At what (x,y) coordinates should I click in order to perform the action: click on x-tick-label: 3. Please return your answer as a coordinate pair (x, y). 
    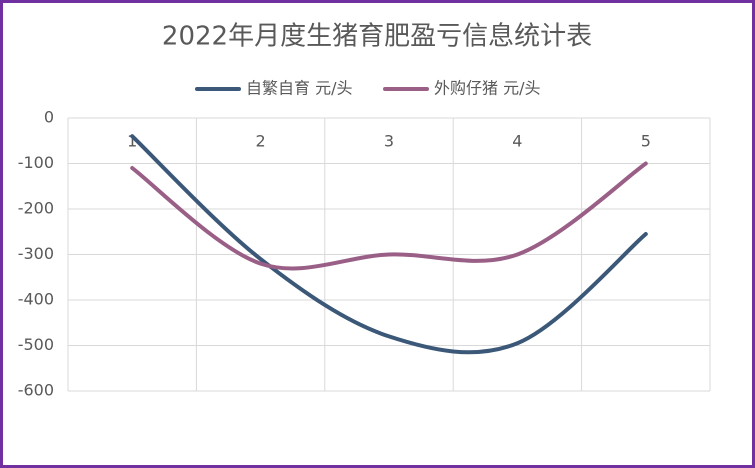
    Looking at the image, I should click on (389, 141).